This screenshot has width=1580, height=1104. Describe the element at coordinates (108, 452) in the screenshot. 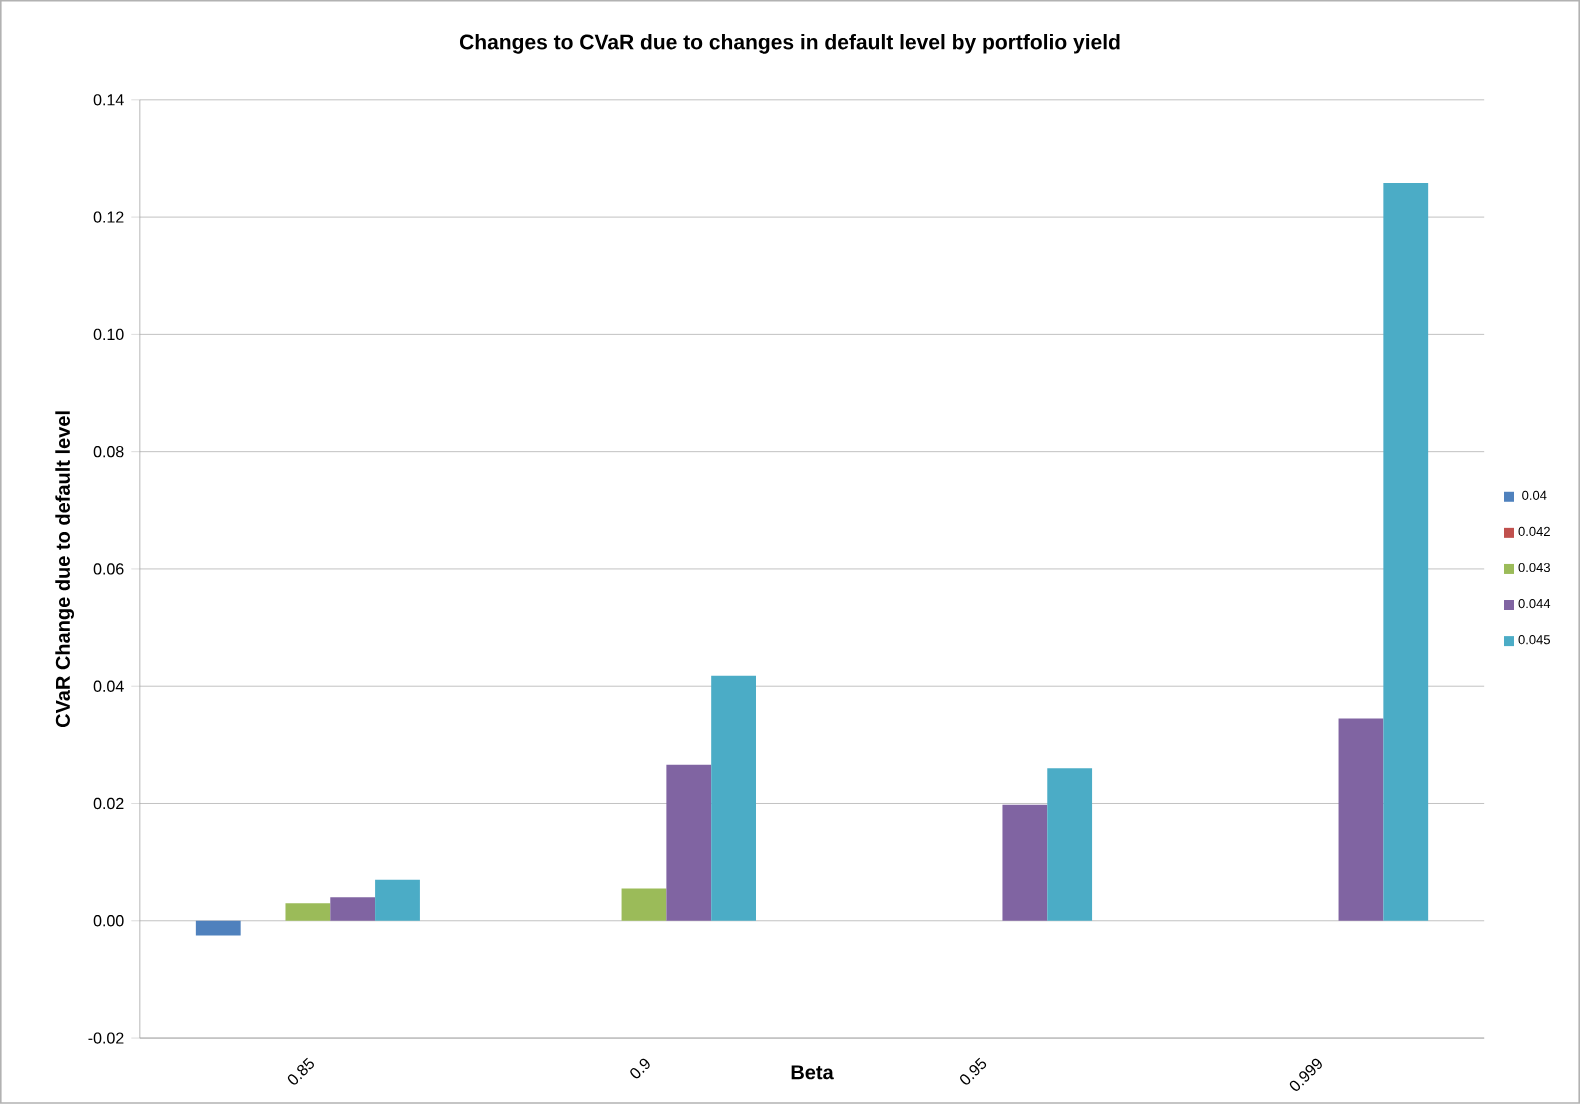

I see `y-tick-label: 0.08` at that location.